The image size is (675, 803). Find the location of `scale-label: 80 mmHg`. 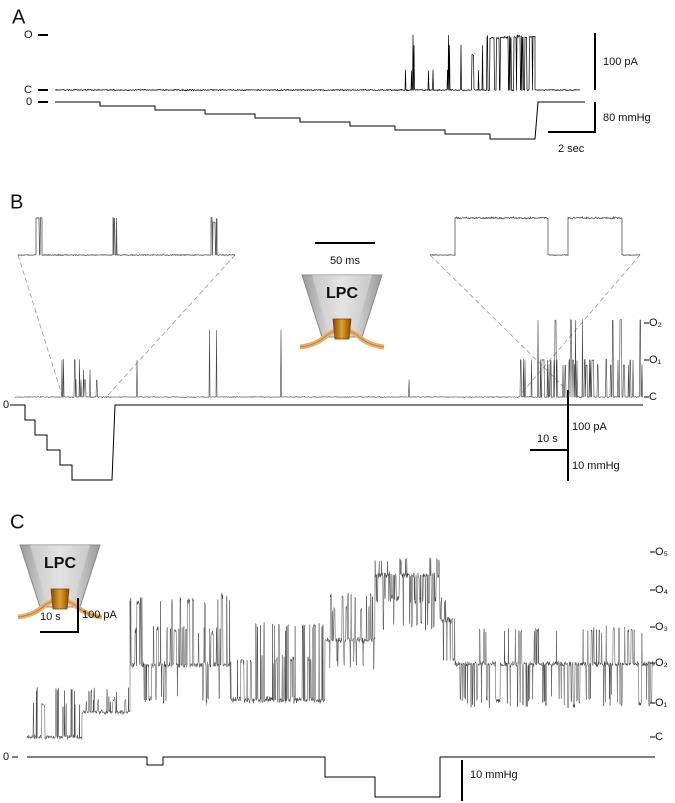

scale-label: 80 mmHg is located at coordinates (627, 118).